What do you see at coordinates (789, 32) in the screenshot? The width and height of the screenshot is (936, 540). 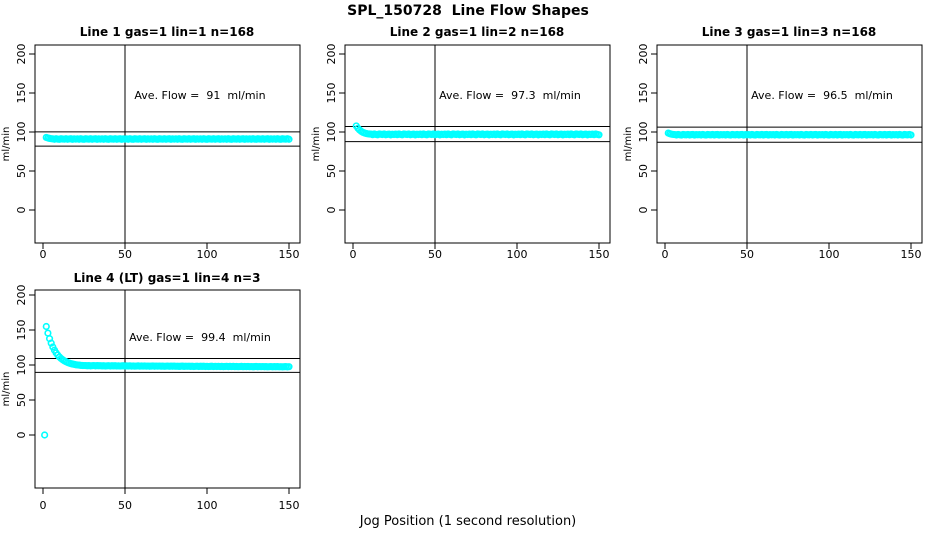 I see `panel-title: Line 3 gas=1 lin=3 n=168` at bounding box center [789, 32].